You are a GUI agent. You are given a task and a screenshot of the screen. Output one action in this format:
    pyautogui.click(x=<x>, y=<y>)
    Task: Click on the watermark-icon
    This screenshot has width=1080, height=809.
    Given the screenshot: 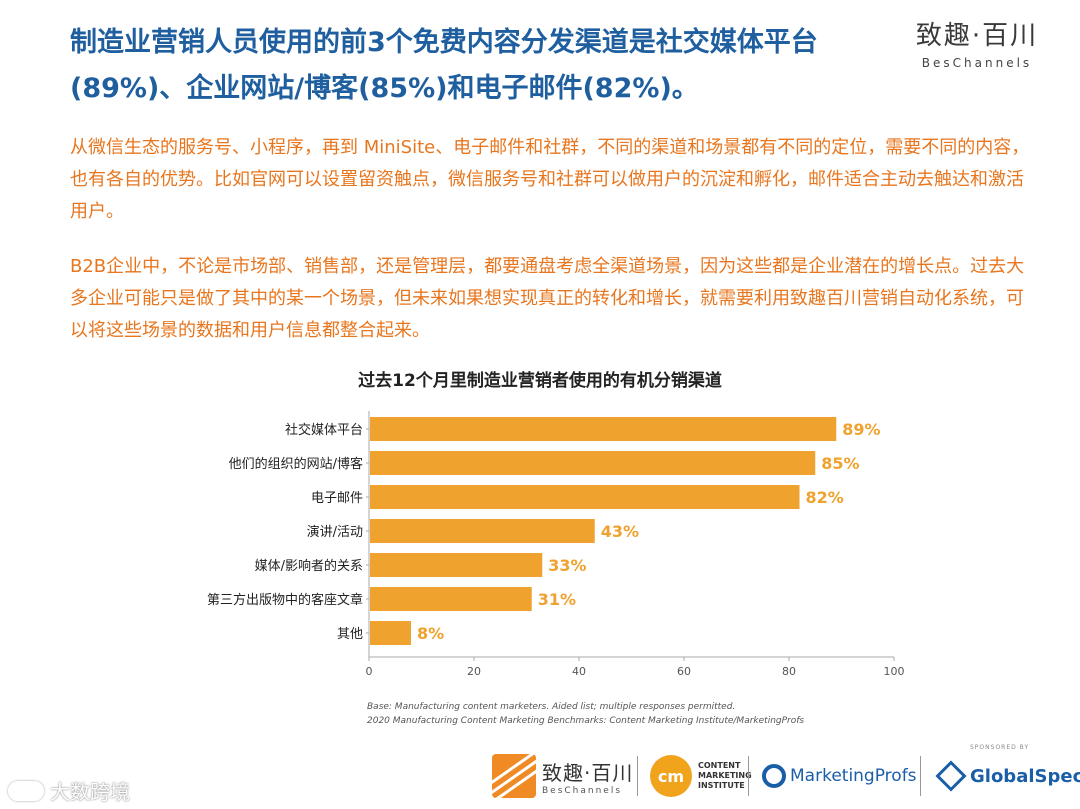 What is the action you would take?
    pyautogui.click(x=26, y=790)
    